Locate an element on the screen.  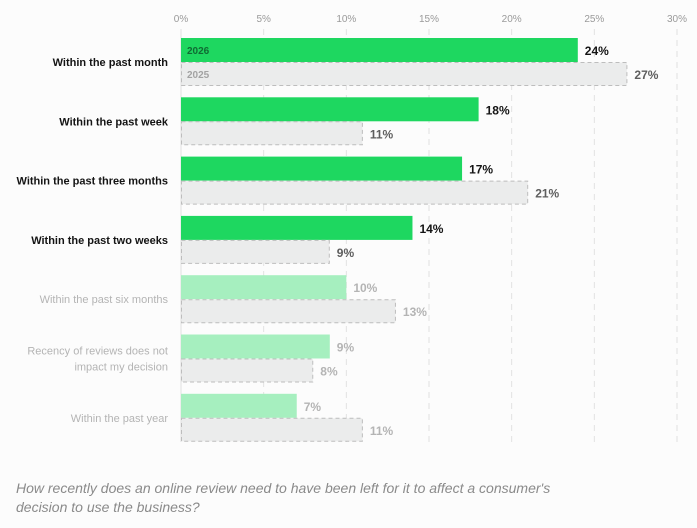
x-tick-label: 20% is located at coordinates (512, 19).